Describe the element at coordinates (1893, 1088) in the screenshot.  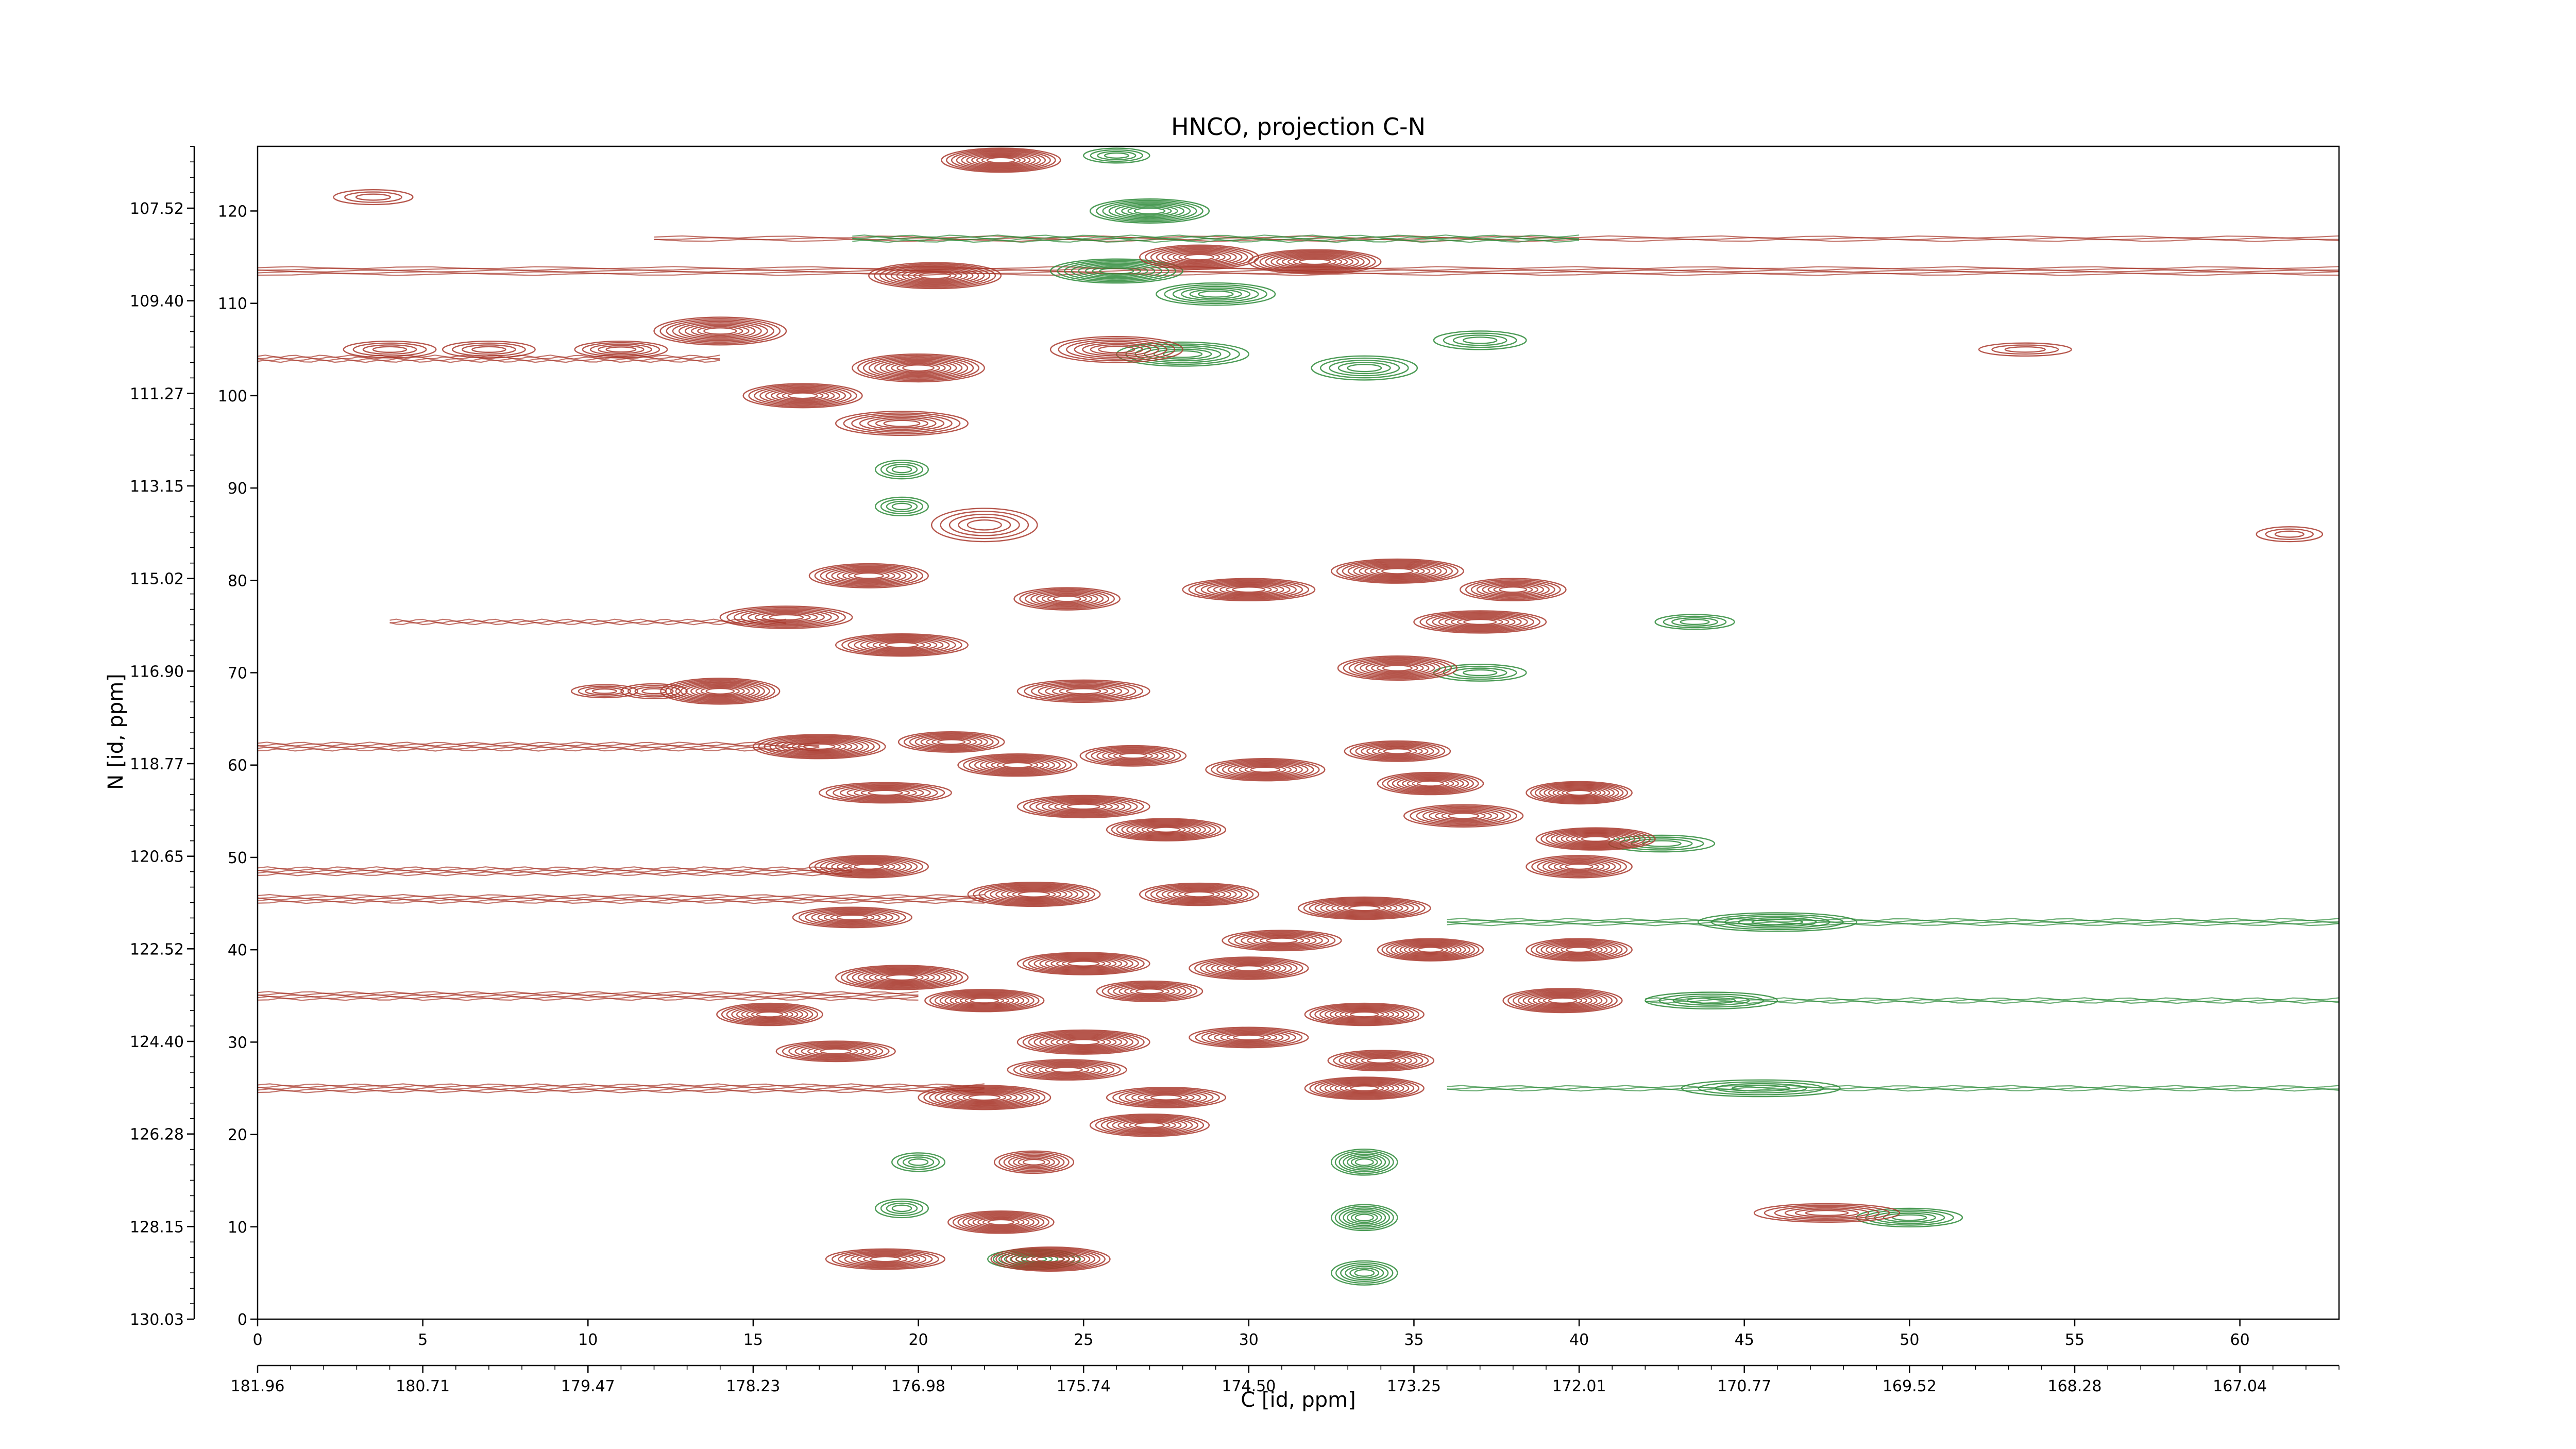
I see `negative-ridge` at that location.